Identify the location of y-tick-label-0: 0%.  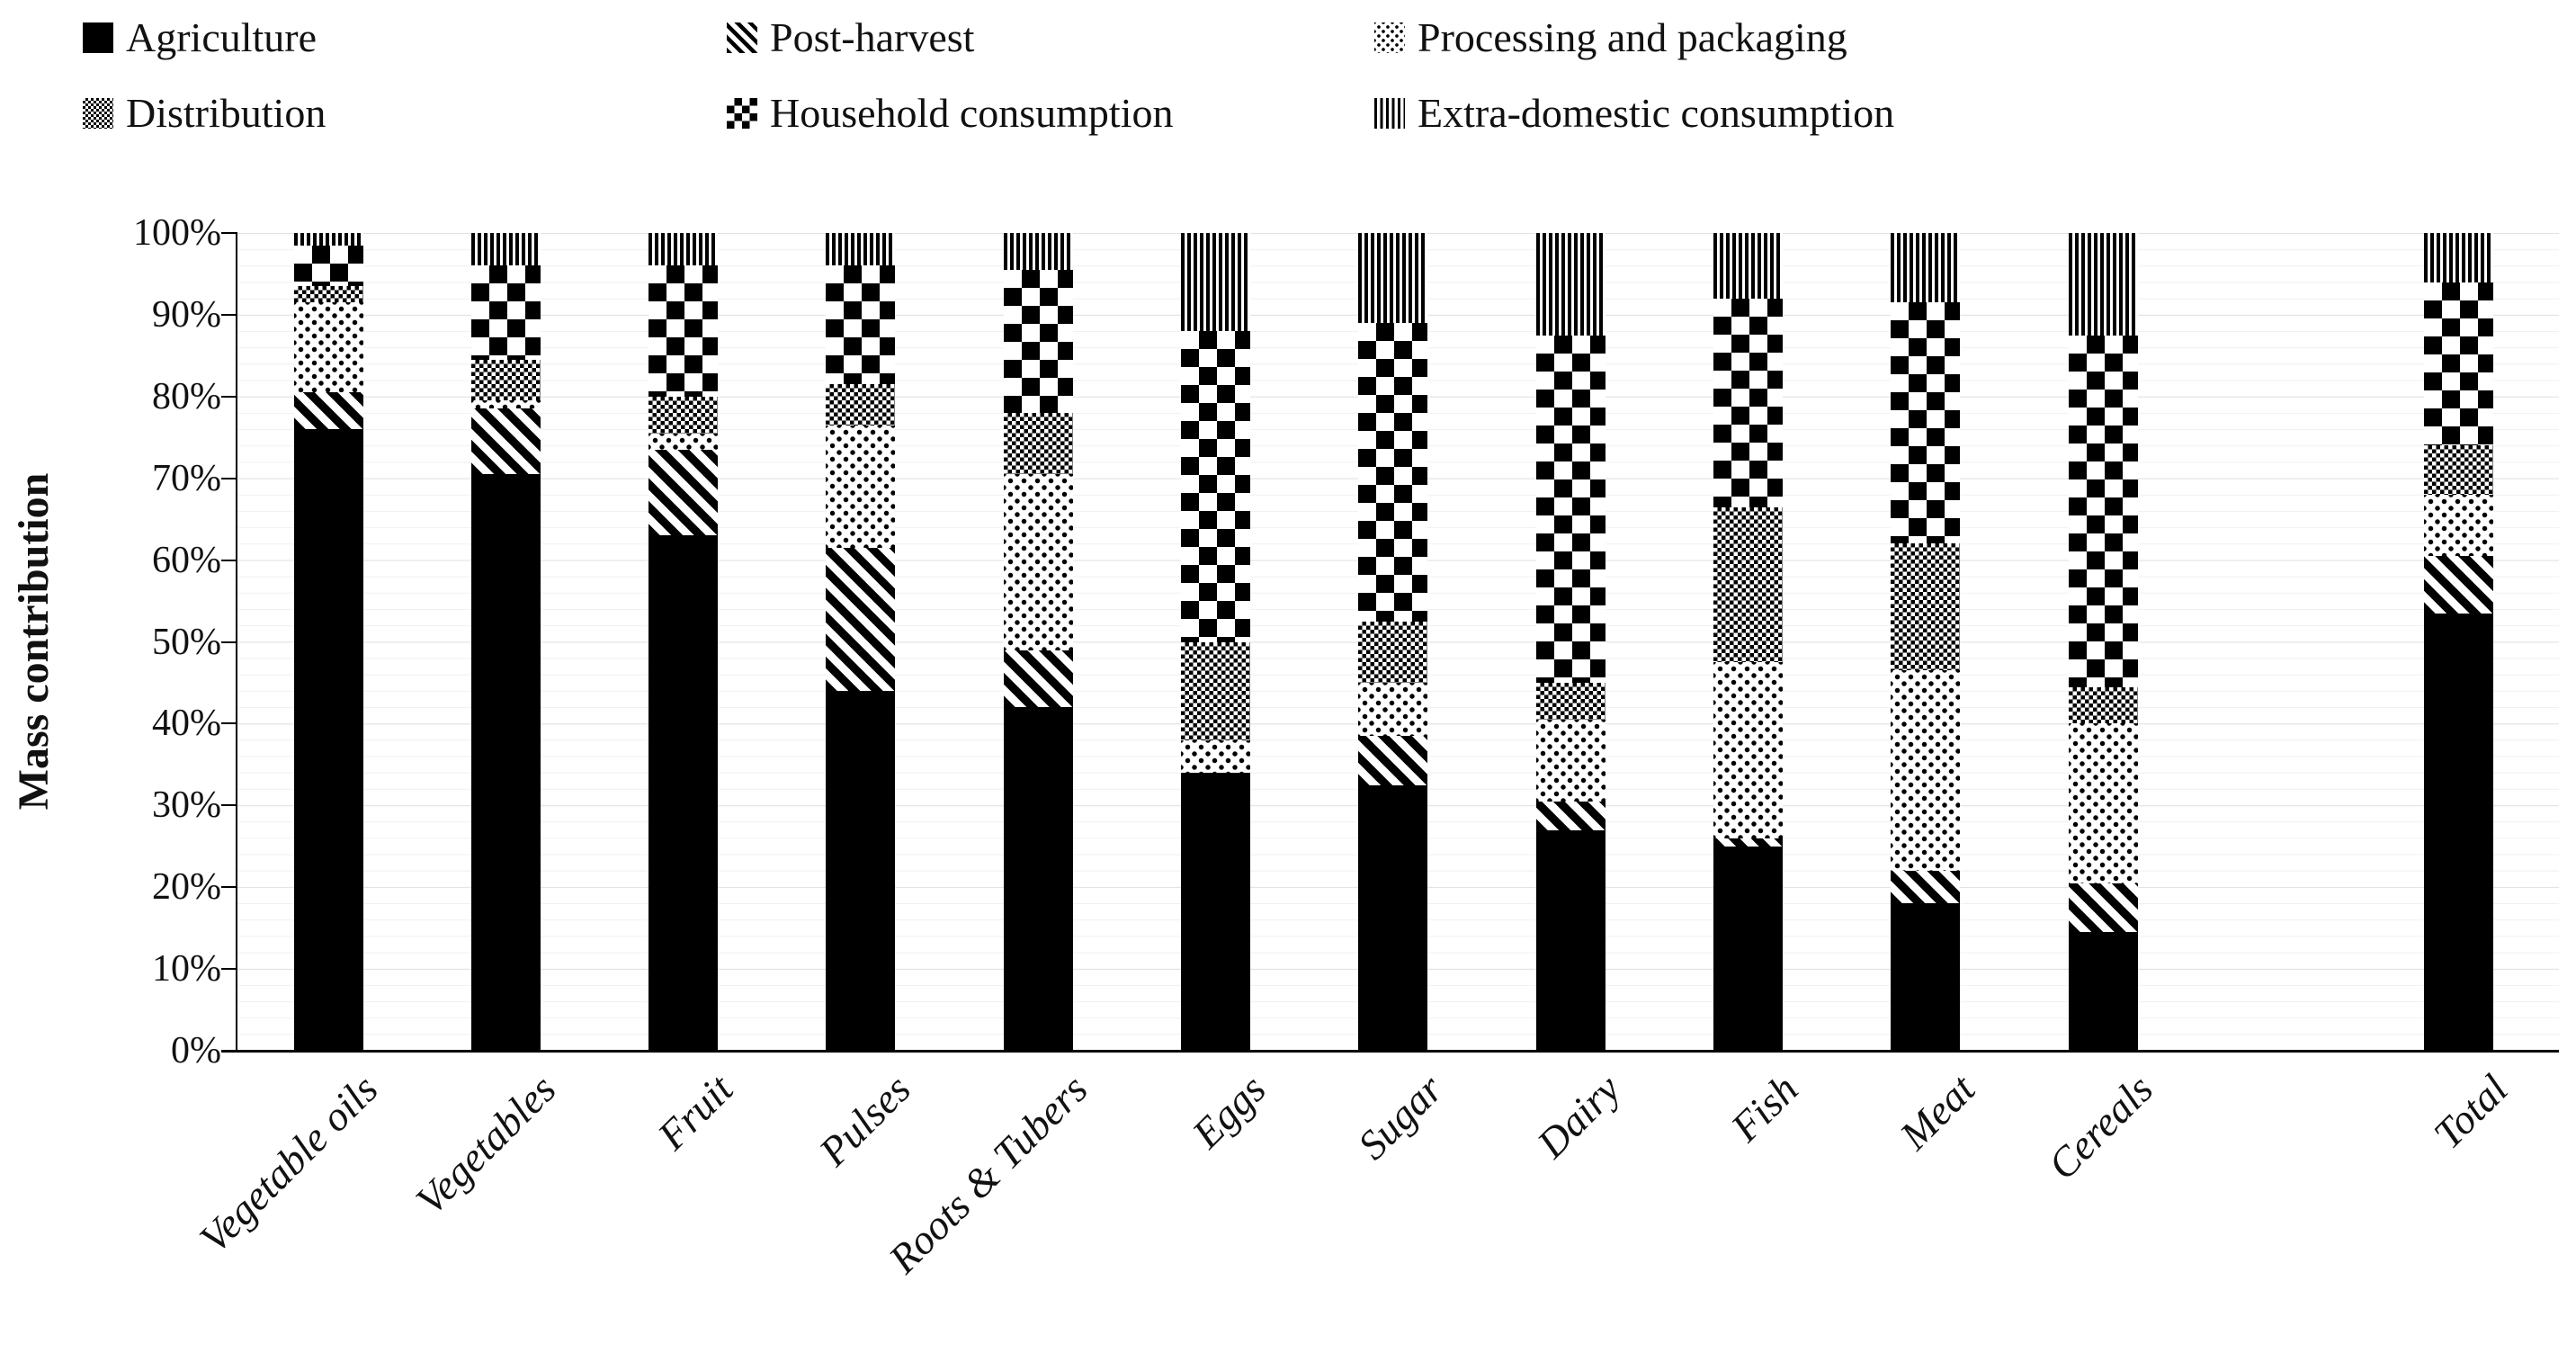
(196, 1050).